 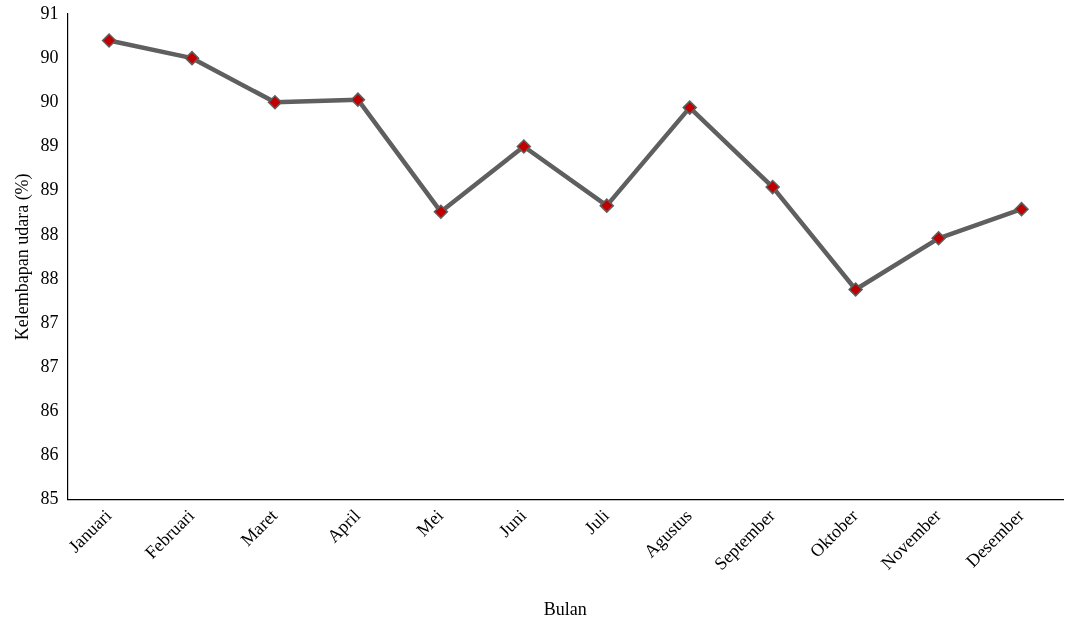 What do you see at coordinates (596, 521) in the screenshot?
I see `x-tick-label: Juli` at bounding box center [596, 521].